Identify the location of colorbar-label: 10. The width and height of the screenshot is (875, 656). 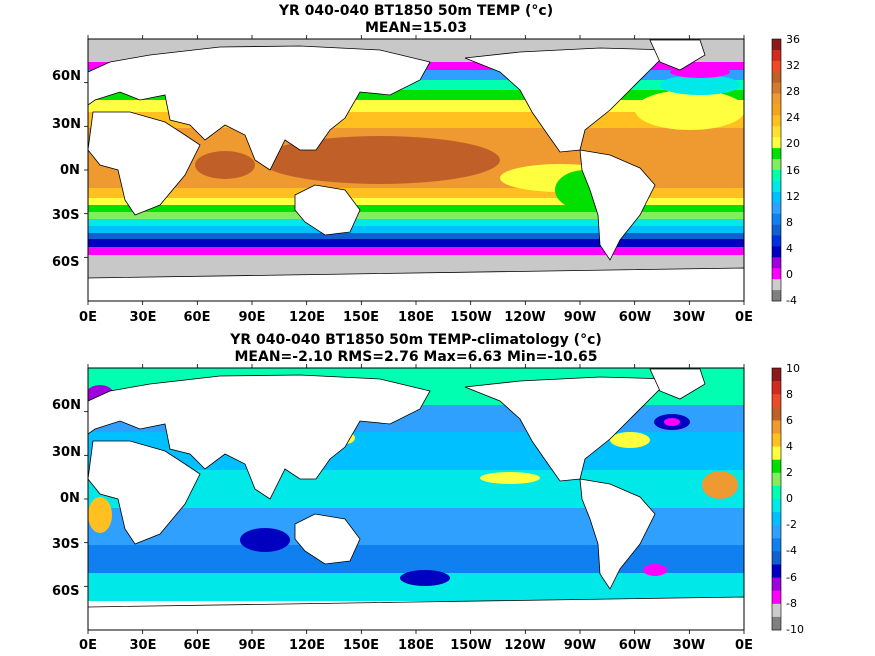
(793, 368).